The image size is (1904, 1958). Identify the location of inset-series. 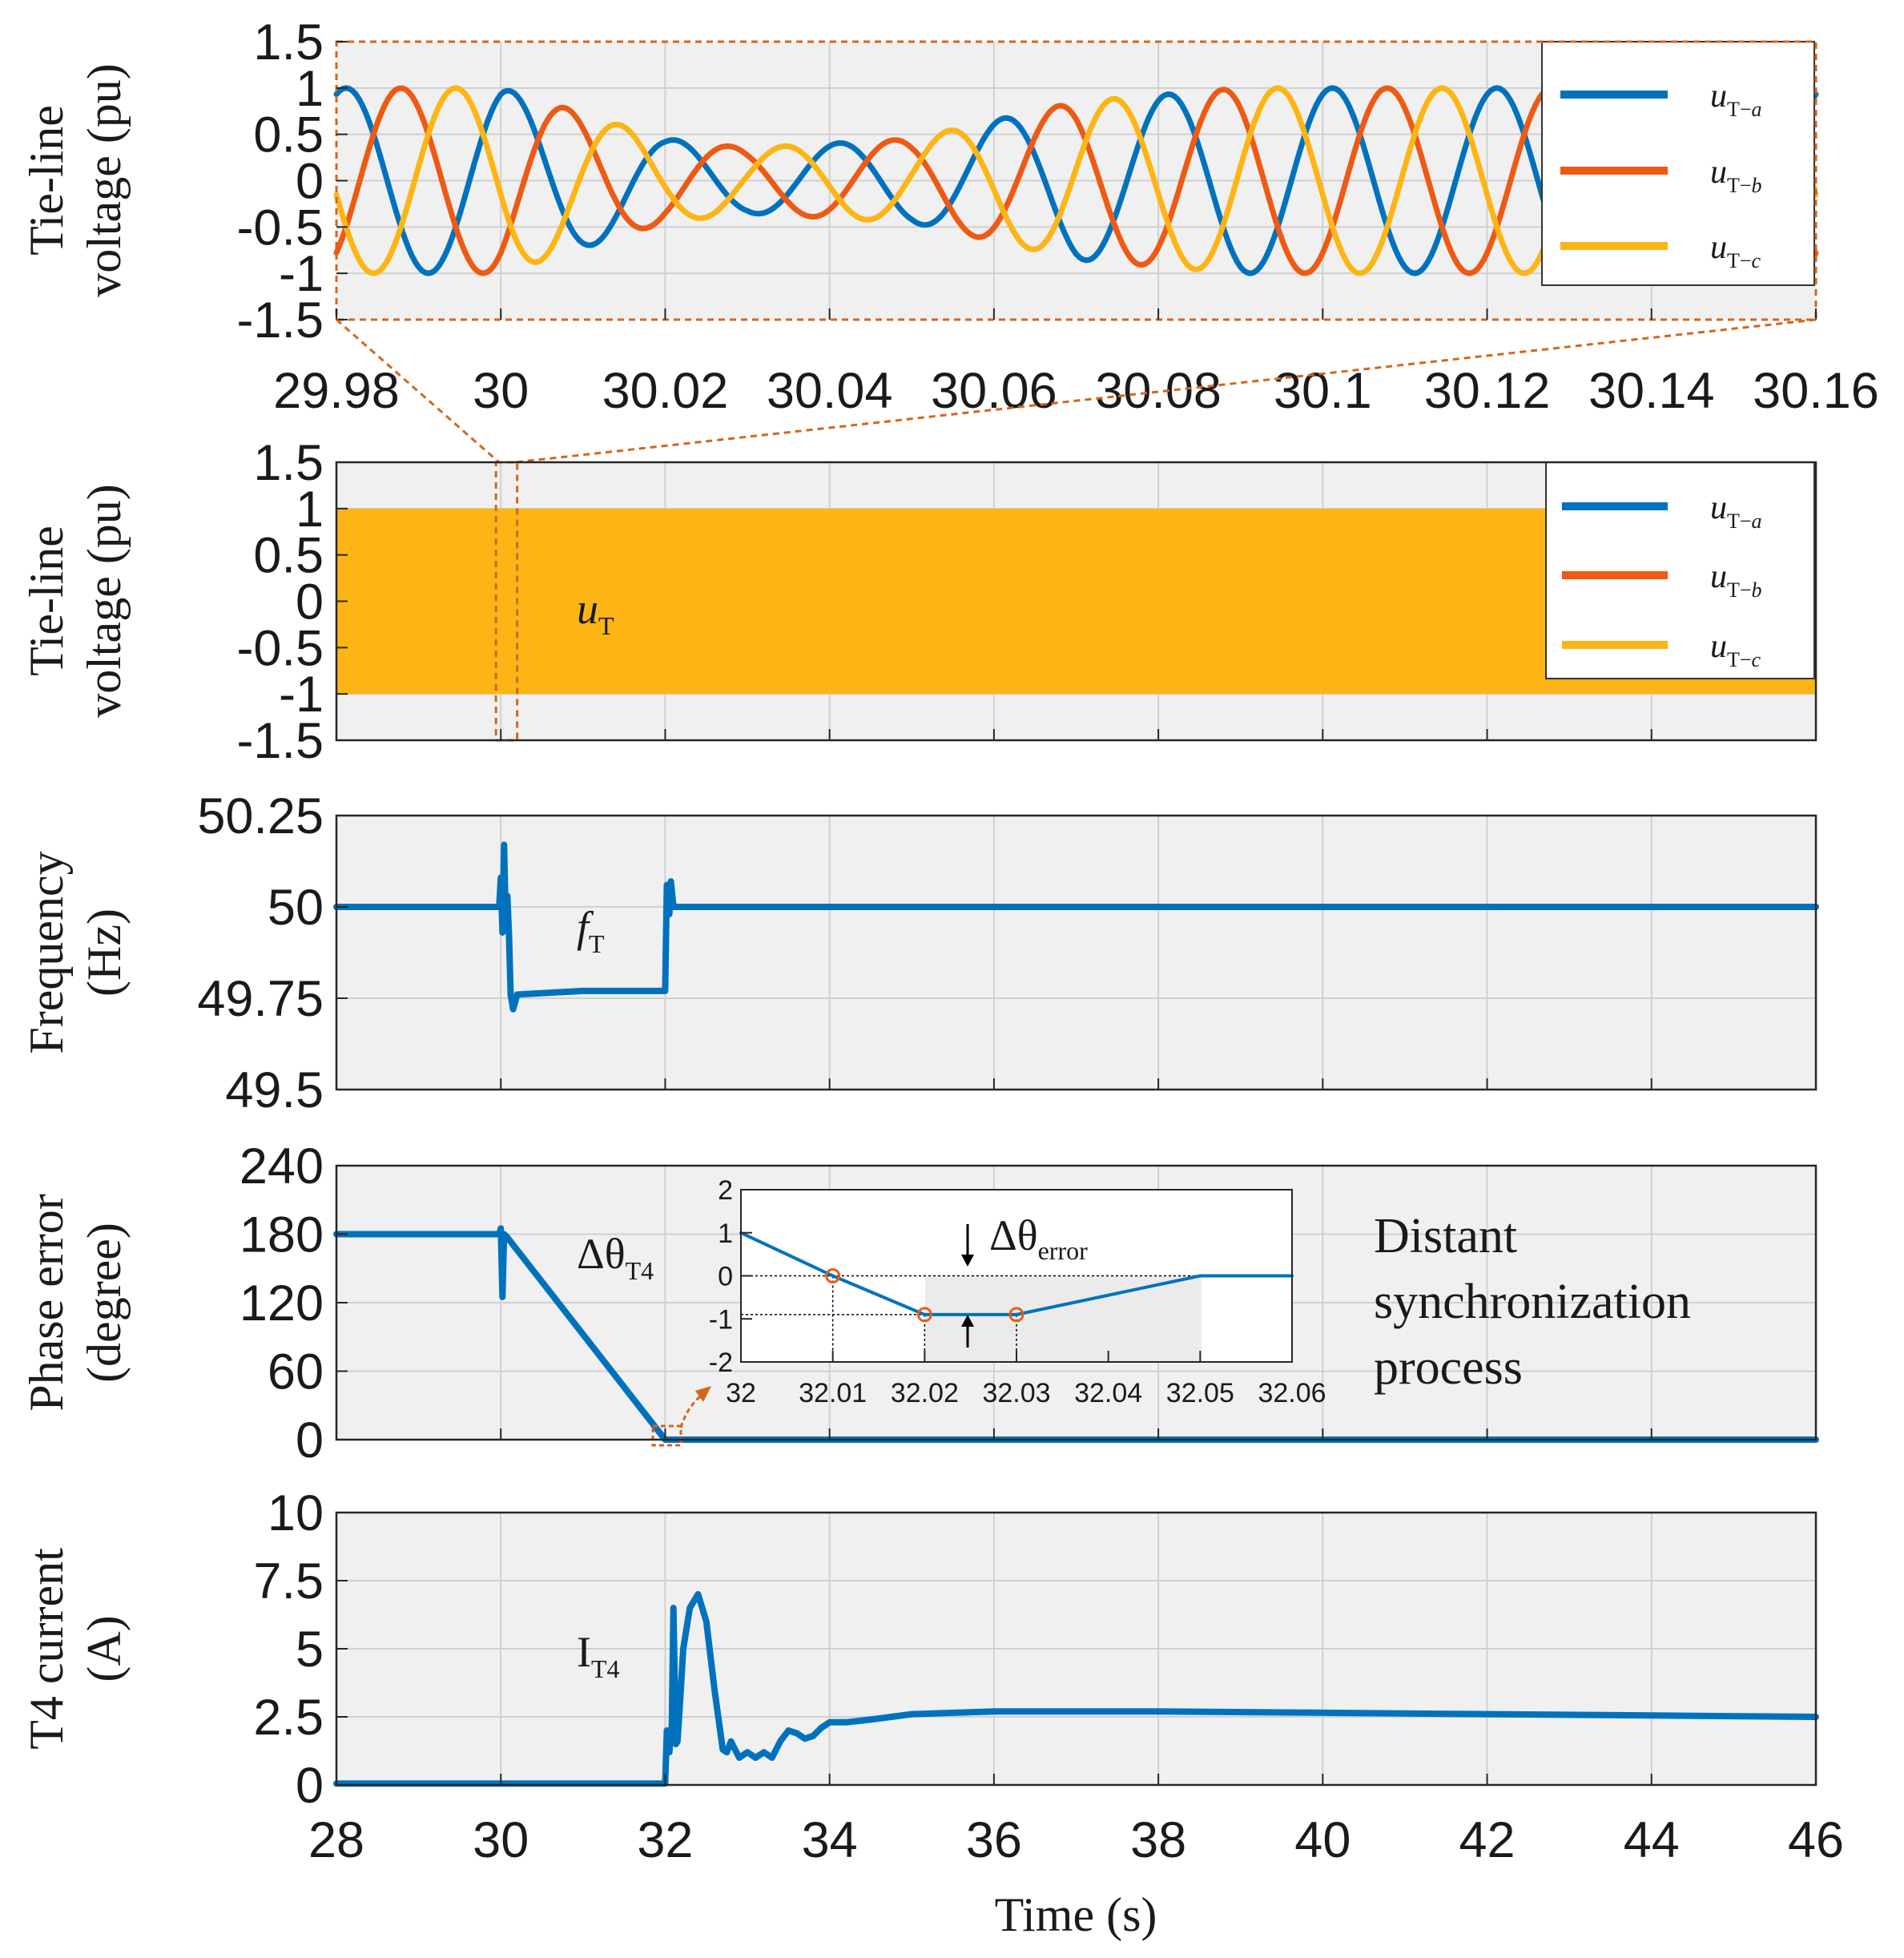
(1016, 1273).